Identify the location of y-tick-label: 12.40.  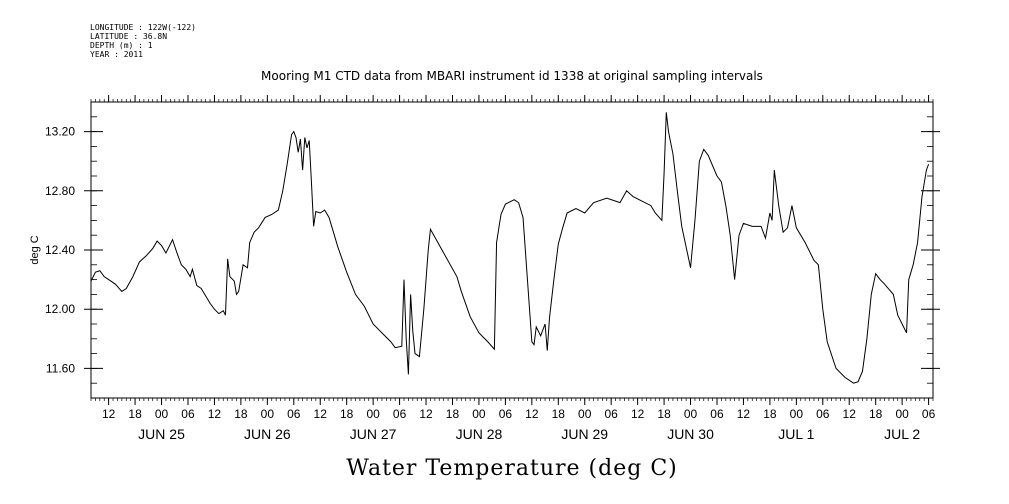
(60, 250).